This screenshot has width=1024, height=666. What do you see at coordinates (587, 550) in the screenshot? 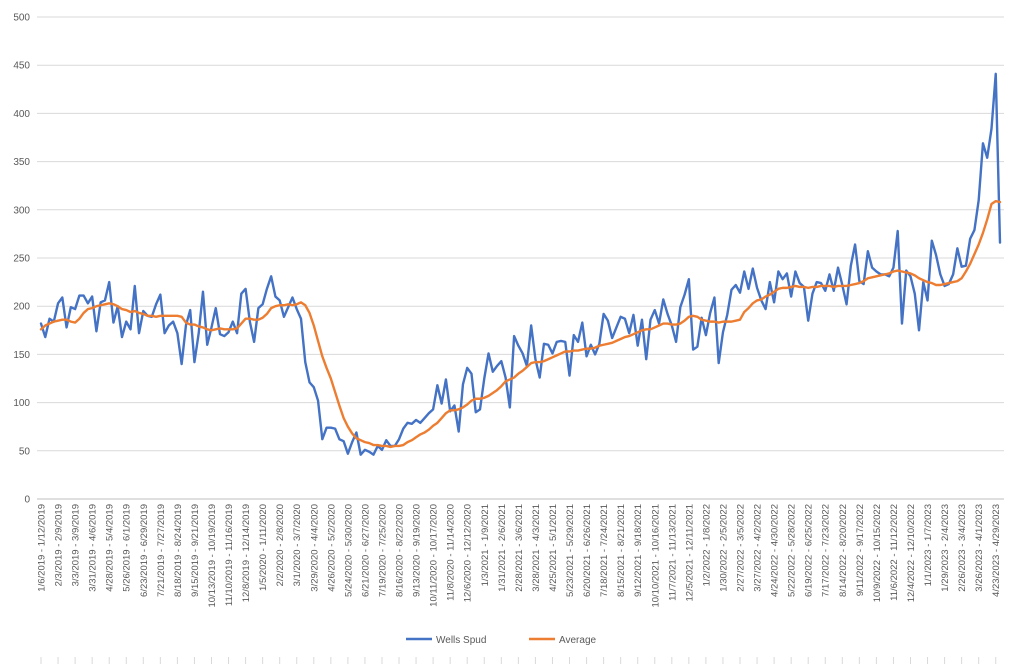
I see `x-tick-label: 6/20/2021 - 6/26/2021` at bounding box center [587, 550].